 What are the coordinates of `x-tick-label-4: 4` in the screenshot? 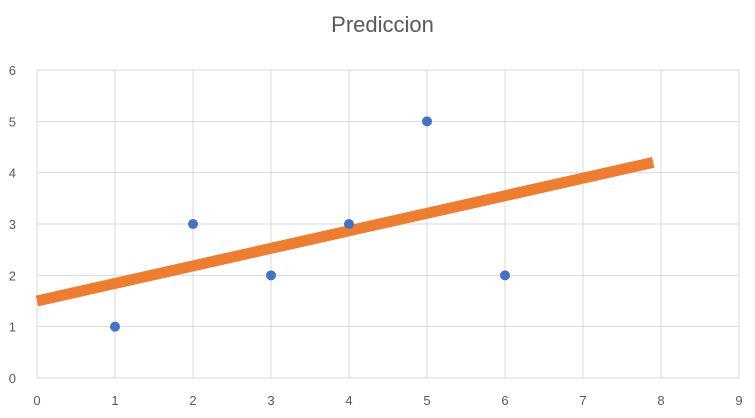 It's located at (348, 400).